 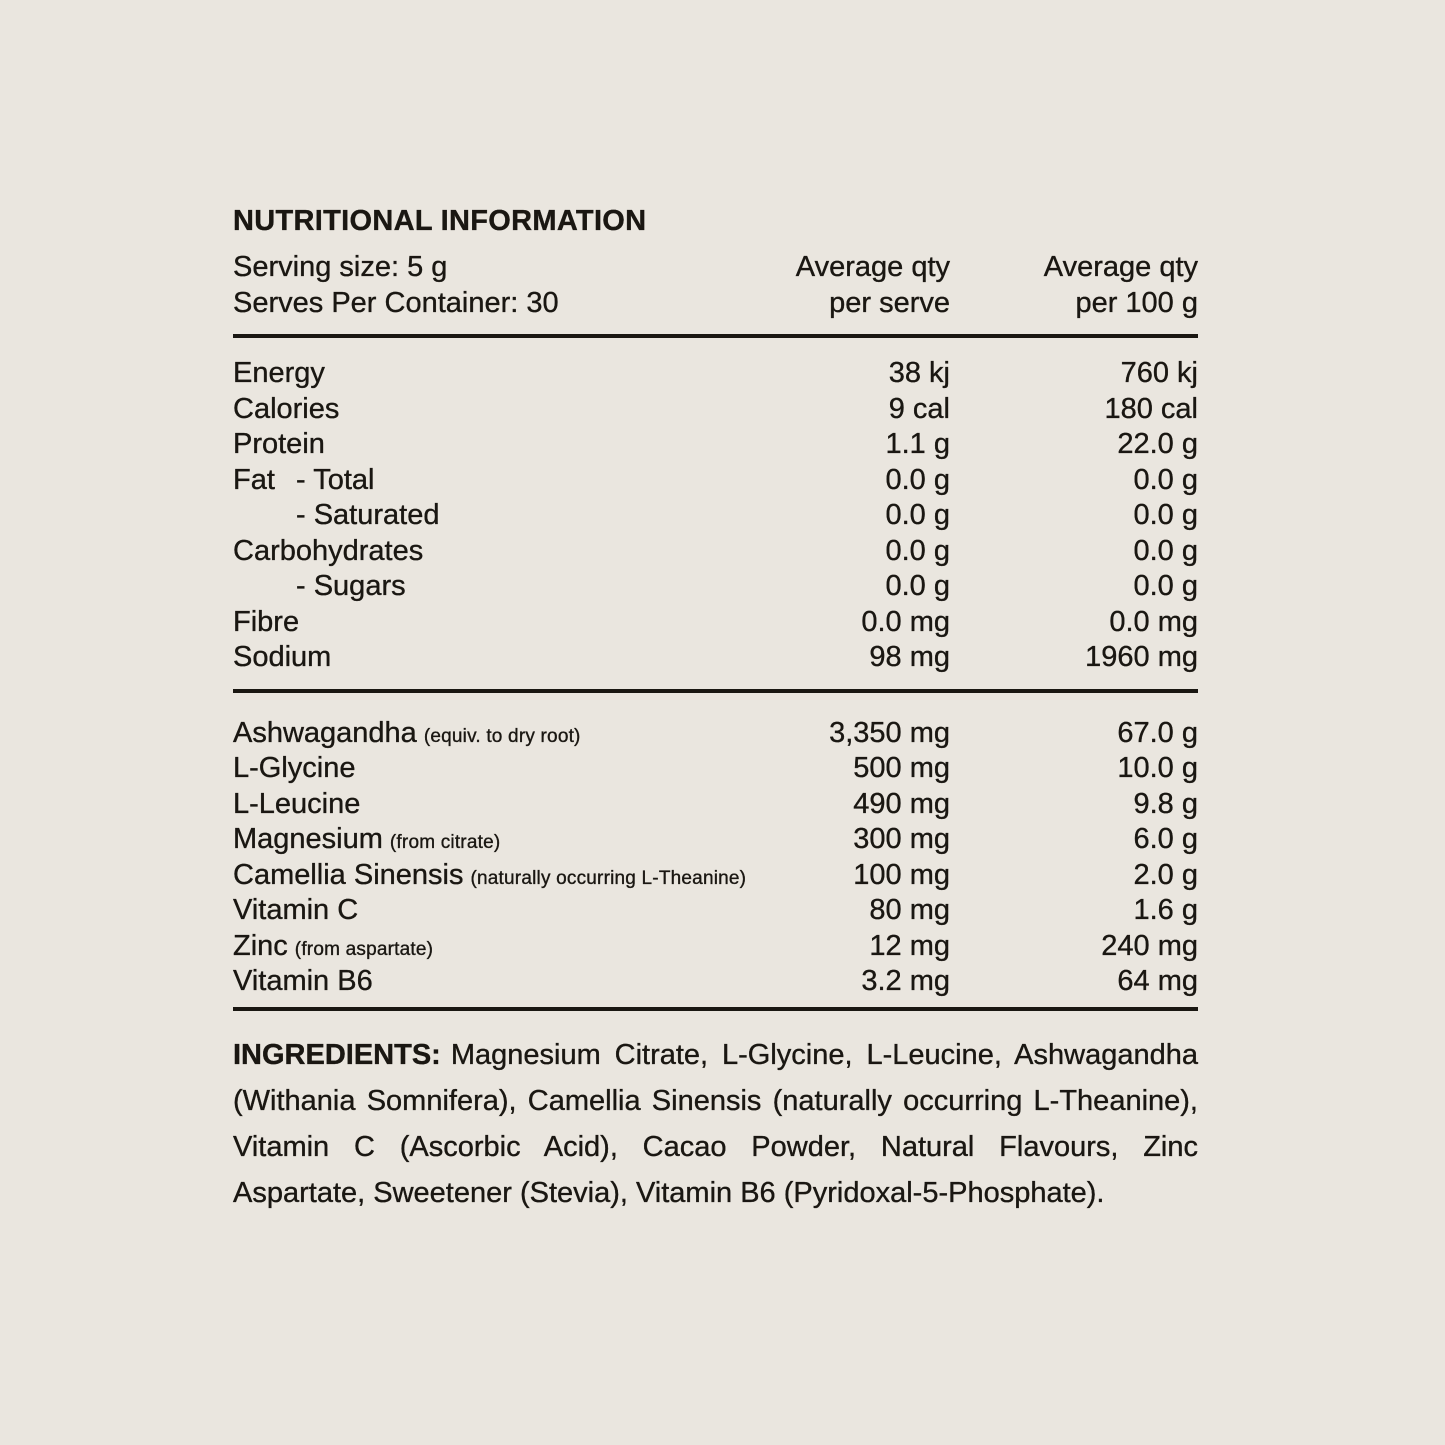 I want to click on table-row-calories: Calories 9 cal 180 cal, so click(x=715, y=410).